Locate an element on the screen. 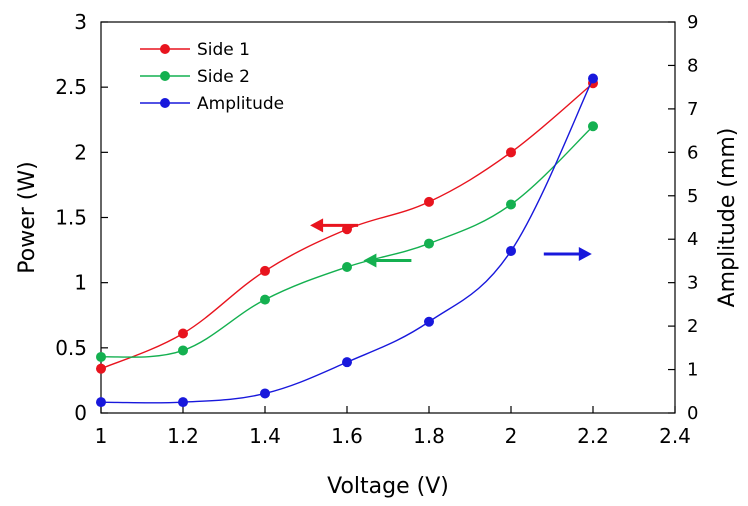 Image resolution: width=748 pixels, height=506 pixels. y-tick-label: 0 is located at coordinates (80, 413).